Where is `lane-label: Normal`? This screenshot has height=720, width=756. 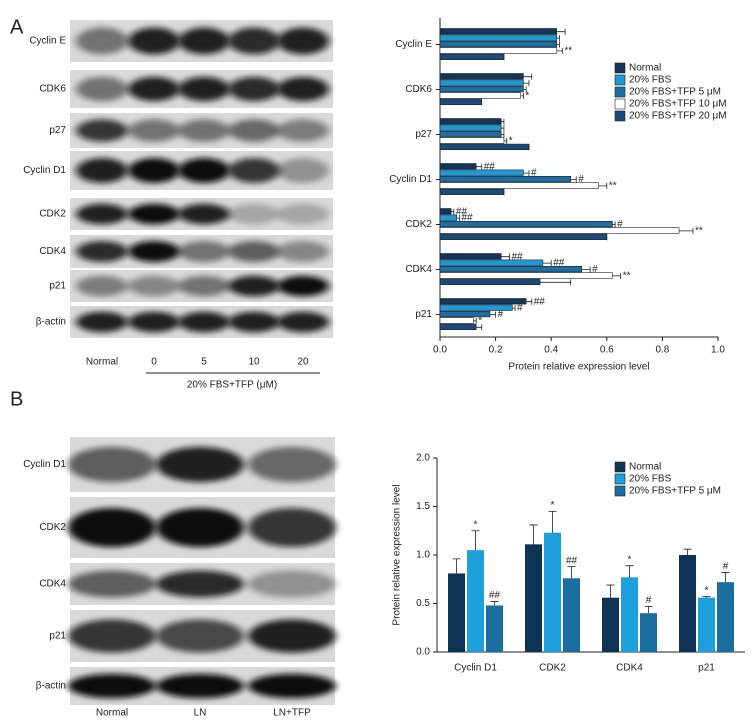
lane-label: Normal is located at coordinates (112, 713).